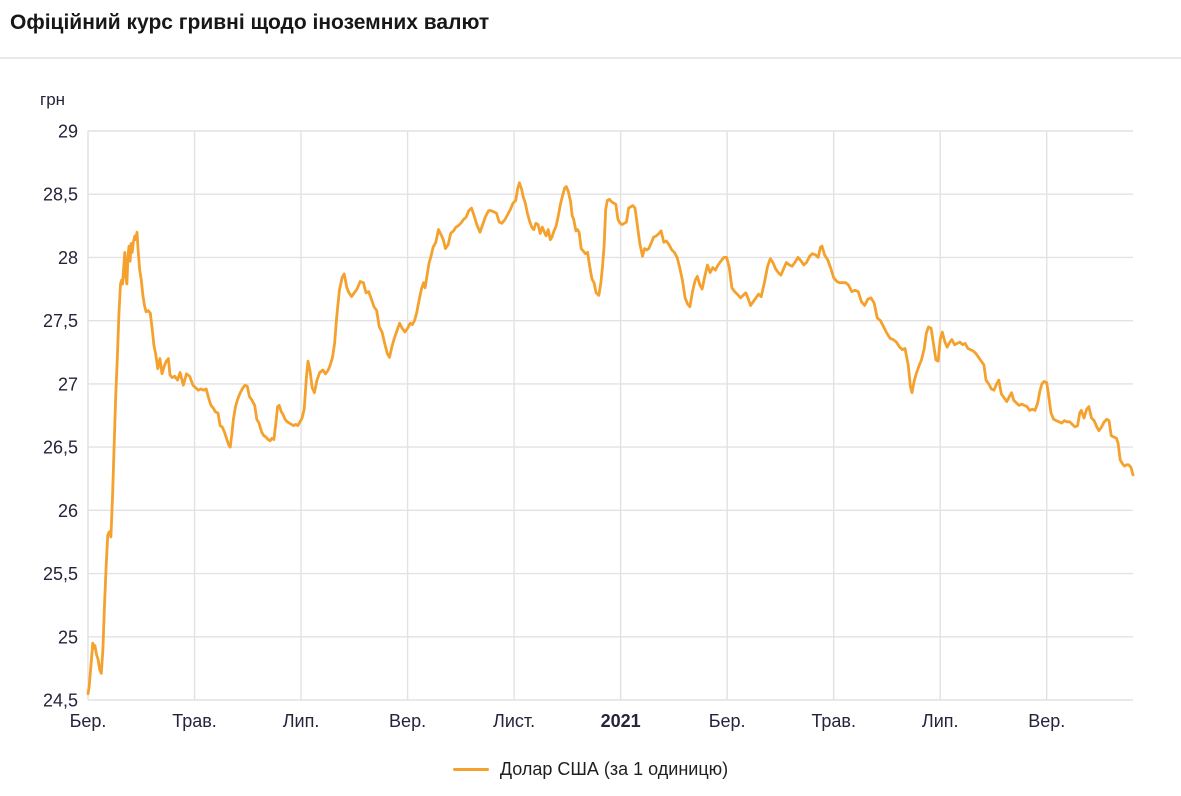  What do you see at coordinates (68, 384) in the screenshot?
I see `y-axis-tick-label: 27` at bounding box center [68, 384].